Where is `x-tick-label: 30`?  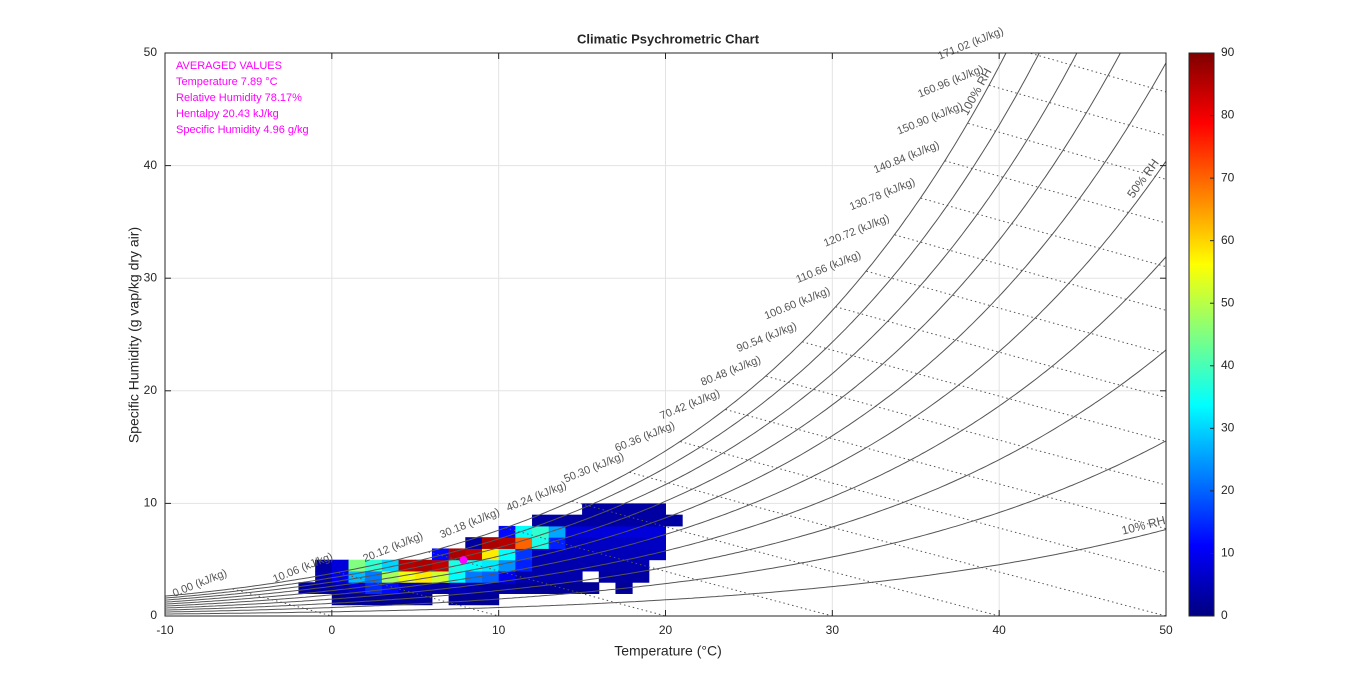
x-tick-label: 30 is located at coordinates (833, 630).